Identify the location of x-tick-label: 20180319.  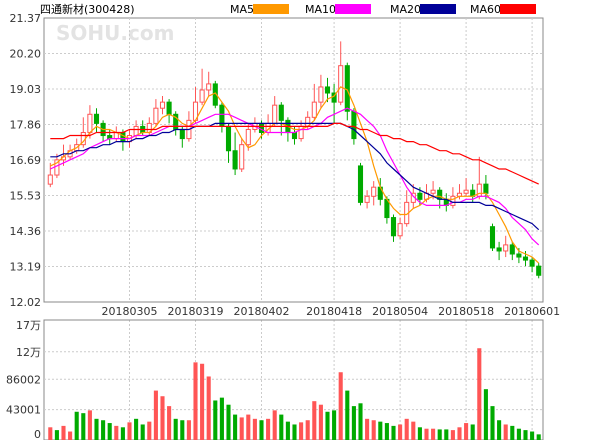
(196, 311).